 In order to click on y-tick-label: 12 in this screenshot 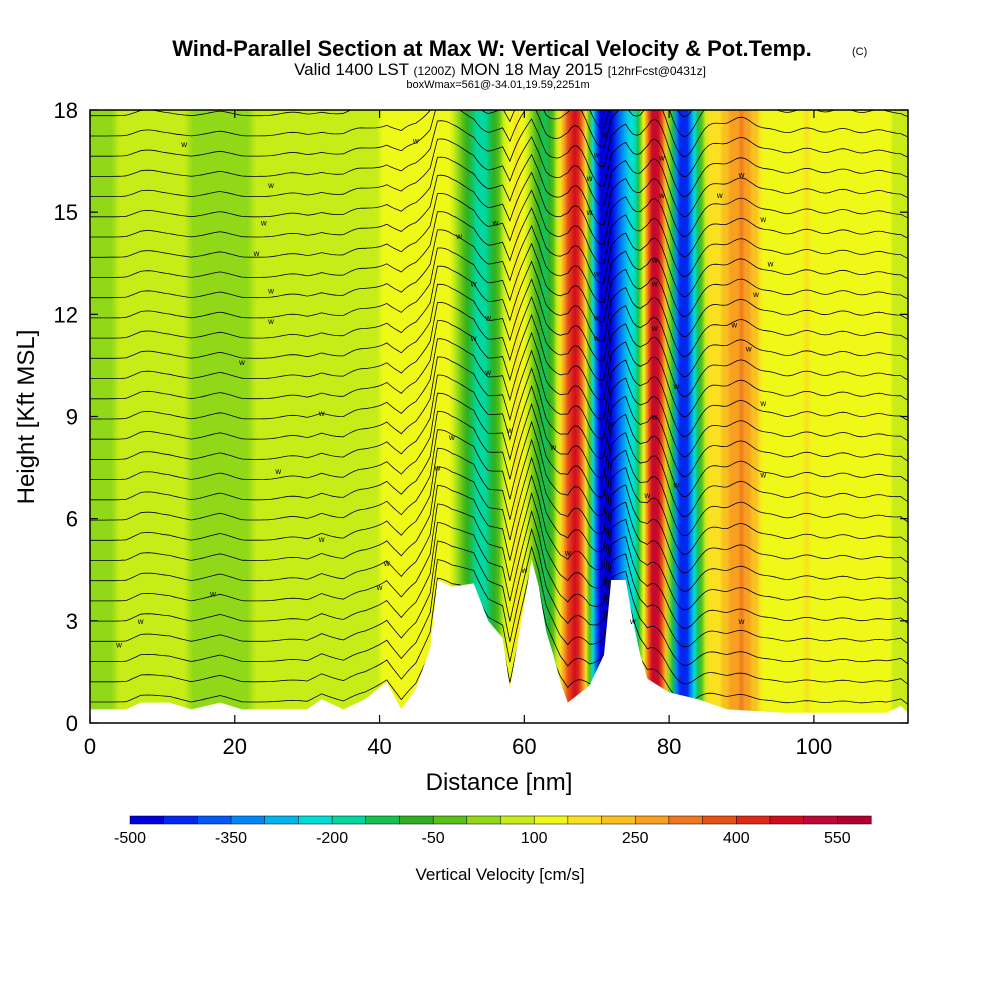, I will do `click(66, 314)`.